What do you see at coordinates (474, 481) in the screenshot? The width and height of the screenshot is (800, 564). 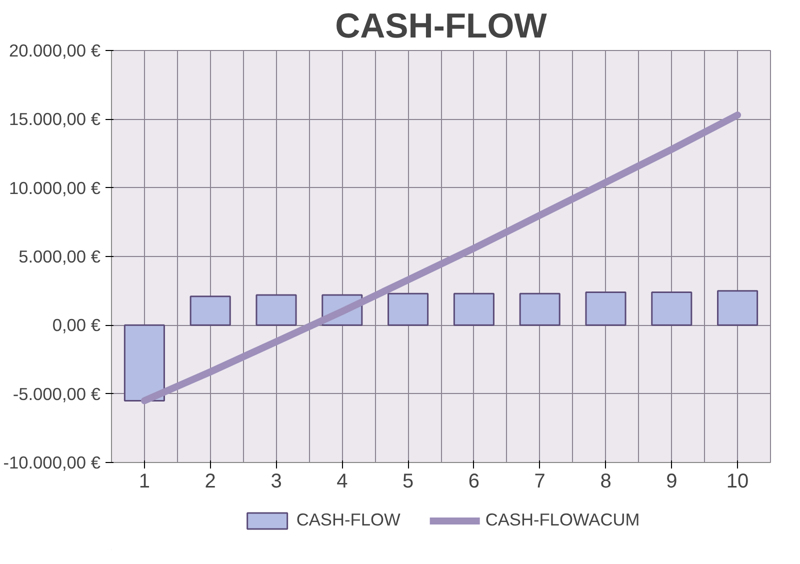 I see `x-tick-label: 6` at bounding box center [474, 481].